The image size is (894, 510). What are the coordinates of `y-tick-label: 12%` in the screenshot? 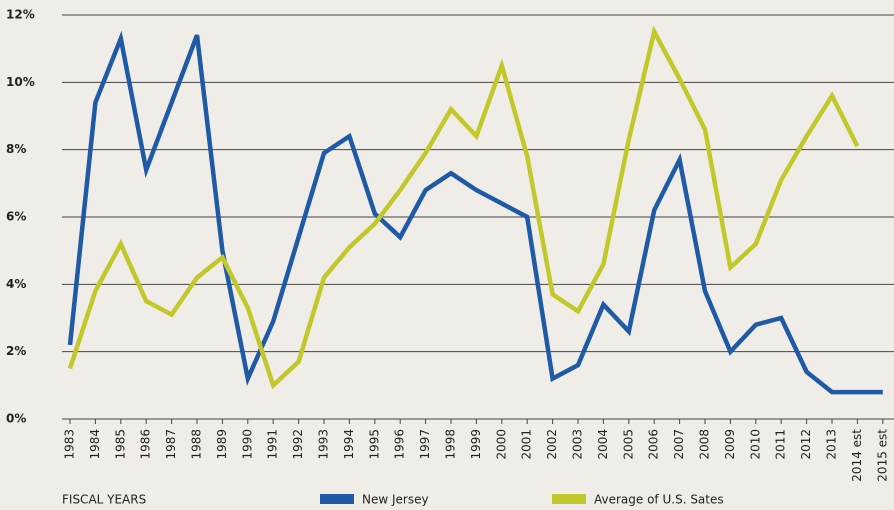 It's located at (20, 15).